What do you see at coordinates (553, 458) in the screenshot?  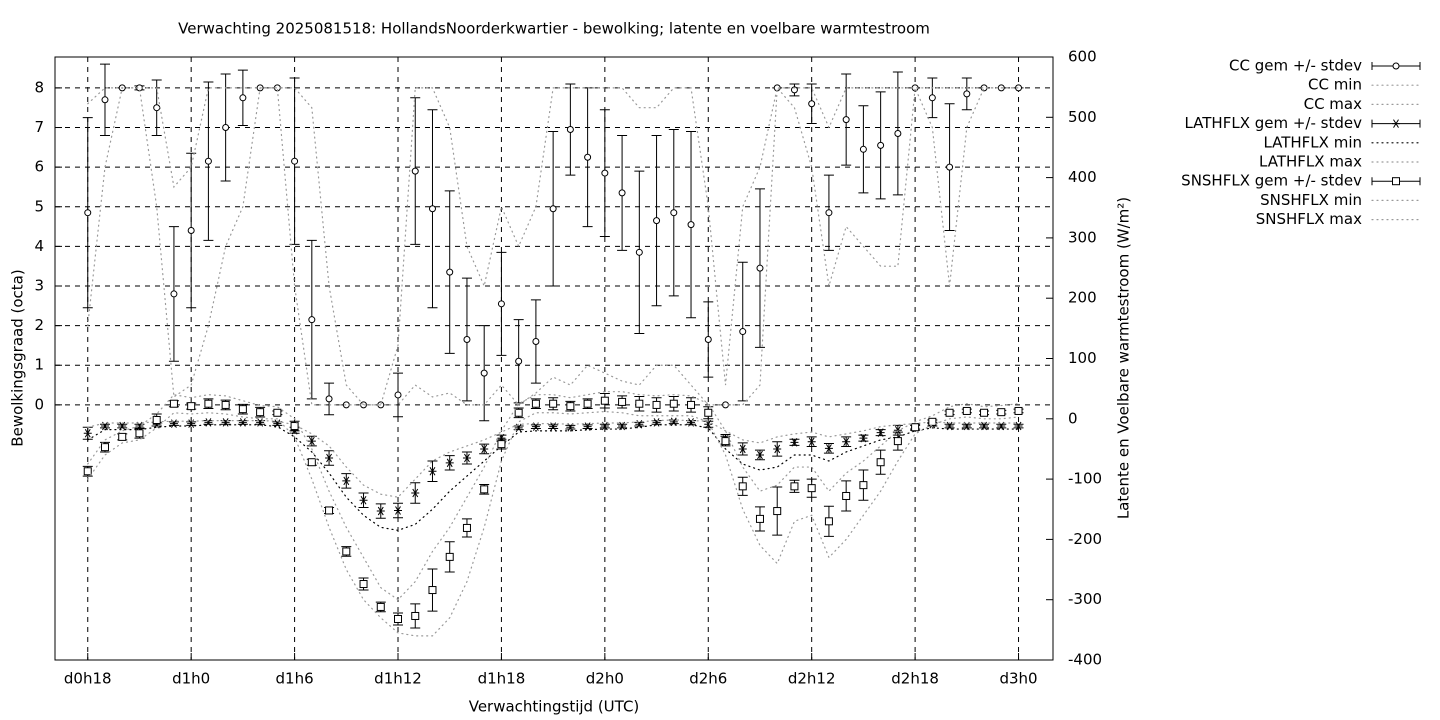 I see `min-max-line` at bounding box center [553, 458].